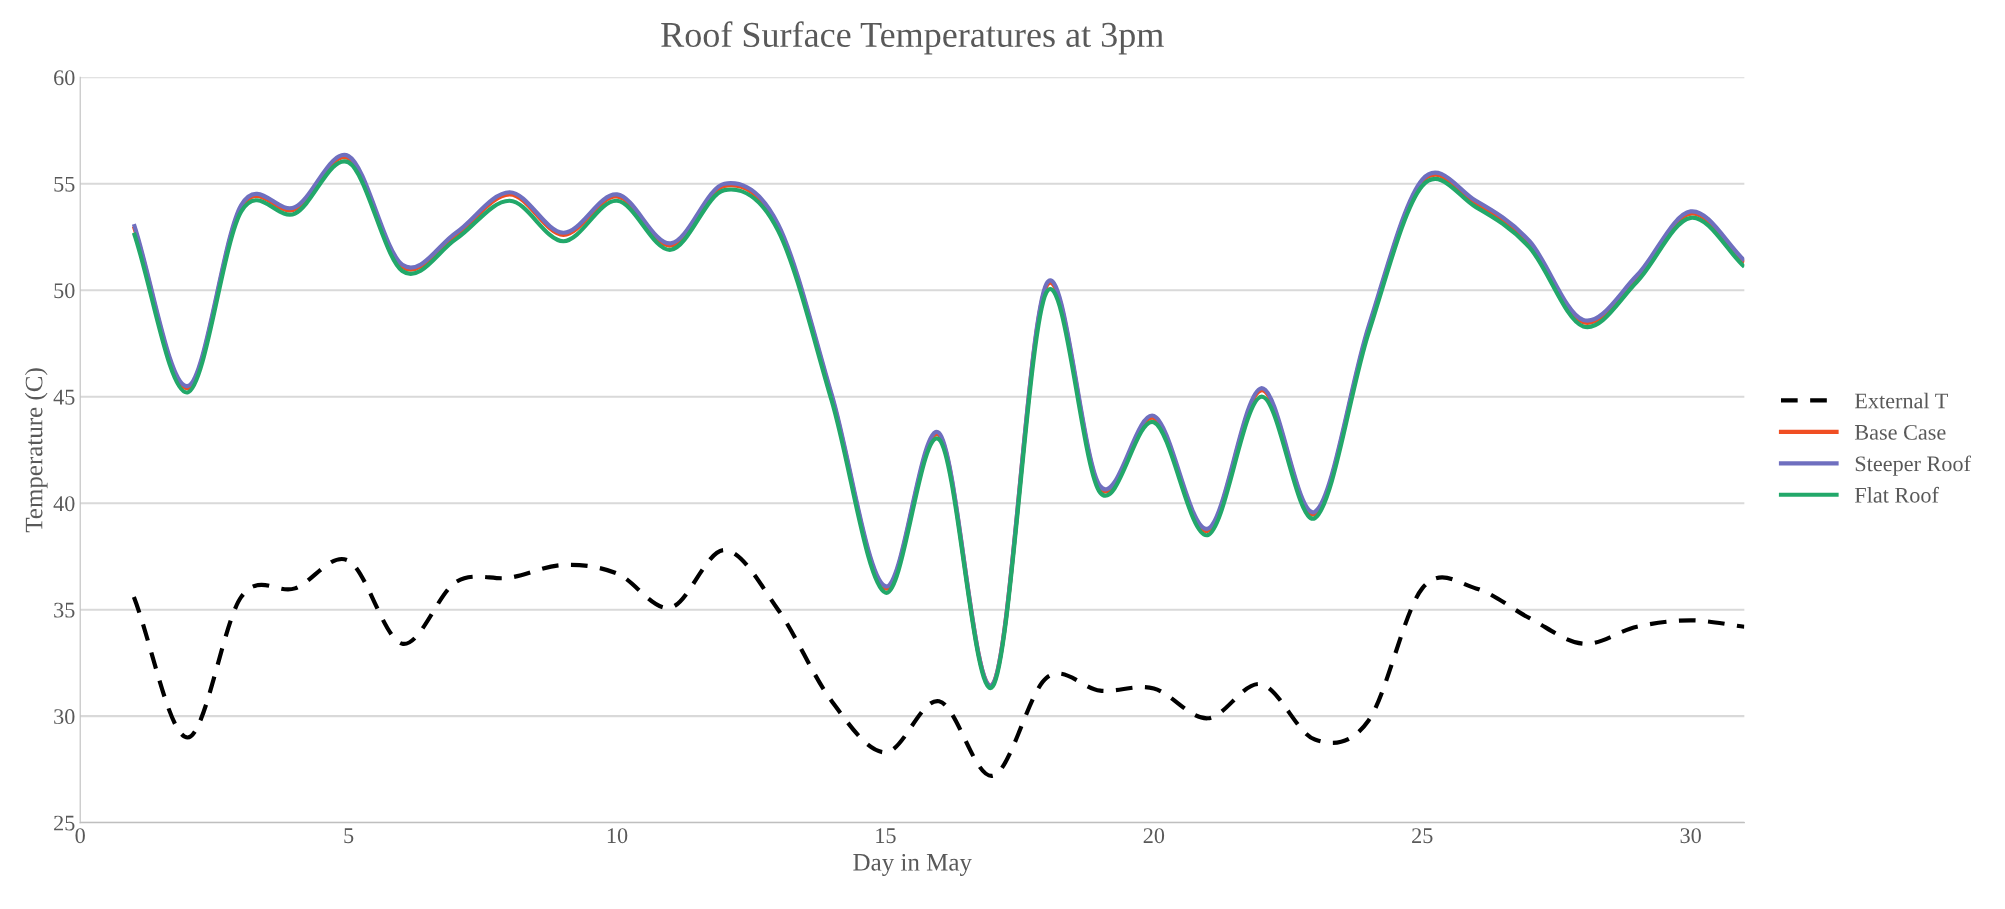  What do you see at coordinates (886, 836) in the screenshot?
I see `x-tick-label: 15` at bounding box center [886, 836].